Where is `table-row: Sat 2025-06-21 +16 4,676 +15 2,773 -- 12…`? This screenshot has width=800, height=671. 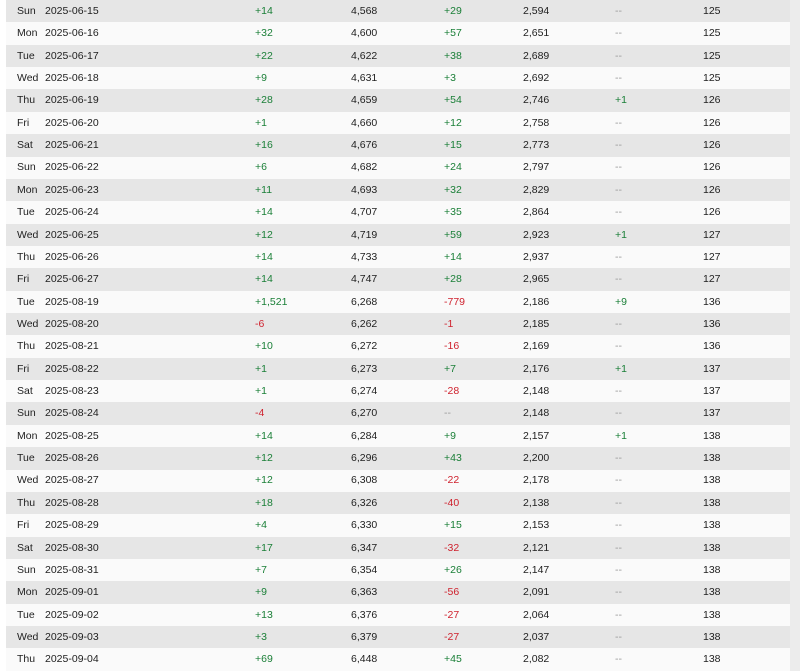 table-row: Sat 2025-06-21 +16 4,676 +15 2,773 -- 12… is located at coordinates (398, 145).